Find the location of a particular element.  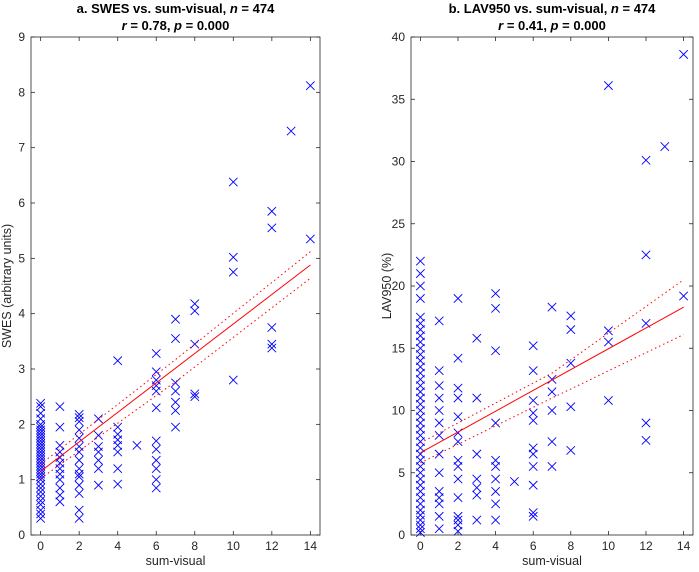

y-tick-label: 3 is located at coordinates (21, 369).